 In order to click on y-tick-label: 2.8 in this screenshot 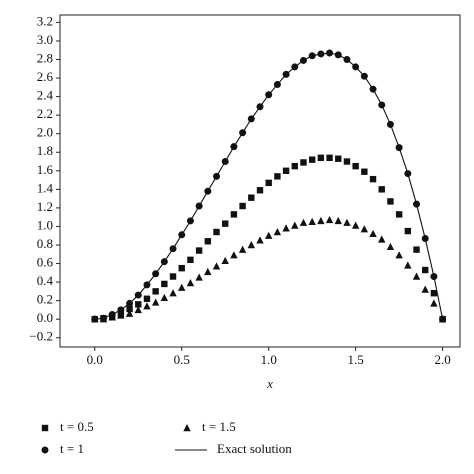, I will do `click(45, 57)`.